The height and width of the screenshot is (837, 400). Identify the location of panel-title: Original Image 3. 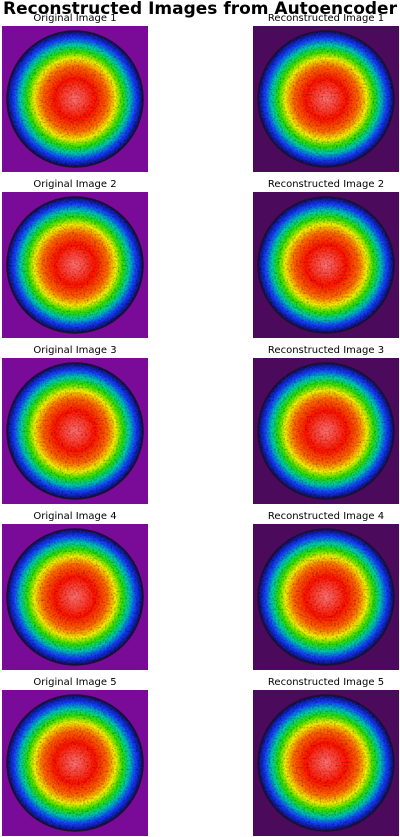
(74, 350).